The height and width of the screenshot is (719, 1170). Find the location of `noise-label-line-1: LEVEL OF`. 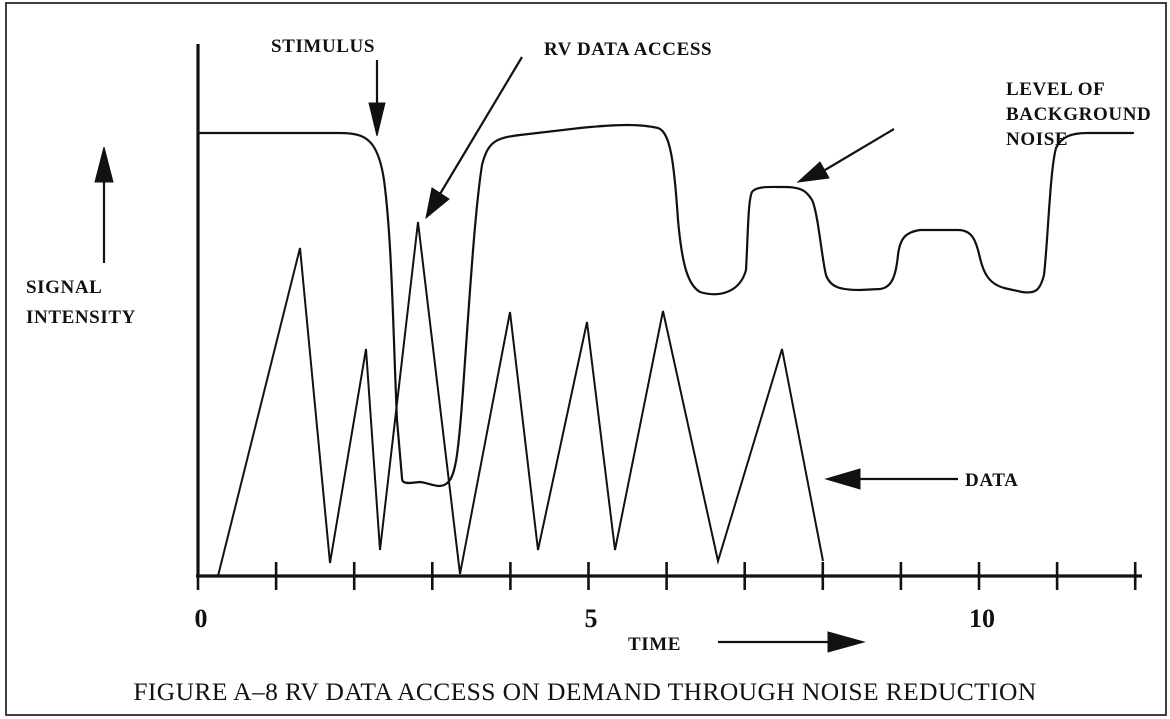

noise-label-line-1: LEVEL OF is located at coordinates (1055, 89).